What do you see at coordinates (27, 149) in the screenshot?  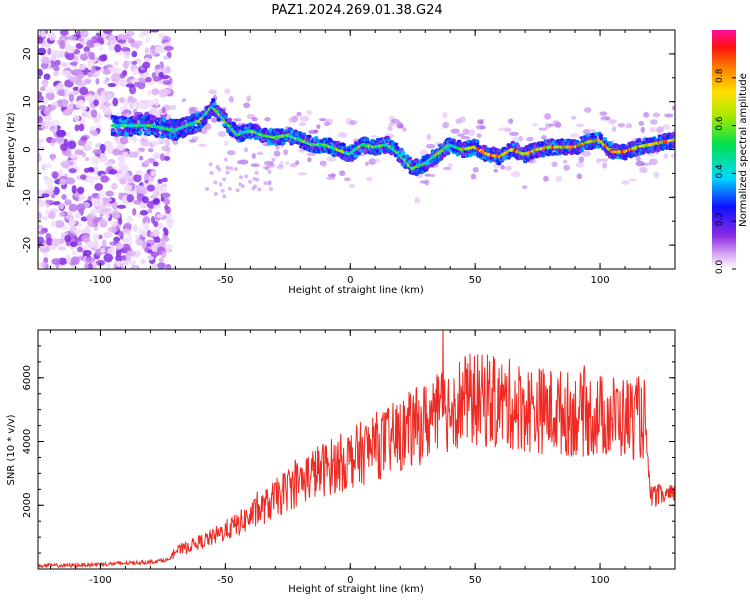 I see `y-tick-label: 0` at bounding box center [27, 149].